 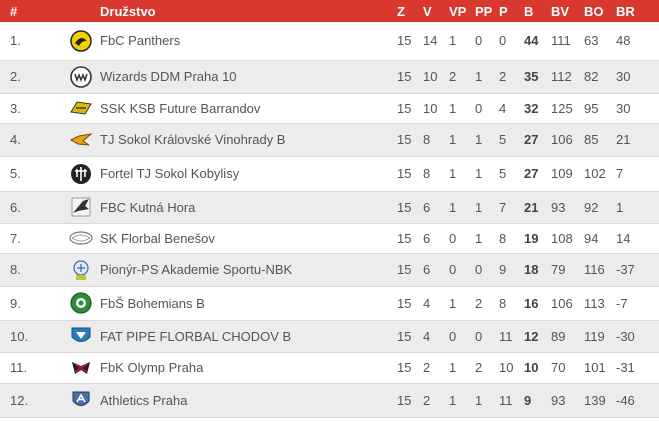 I want to click on wins: 10, so click(x=436, y=77).